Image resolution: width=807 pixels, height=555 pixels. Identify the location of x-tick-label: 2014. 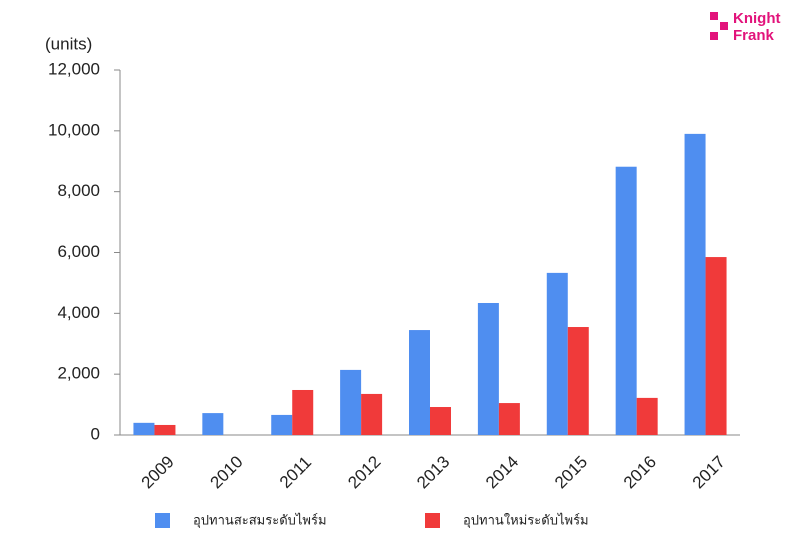
(502, 472).